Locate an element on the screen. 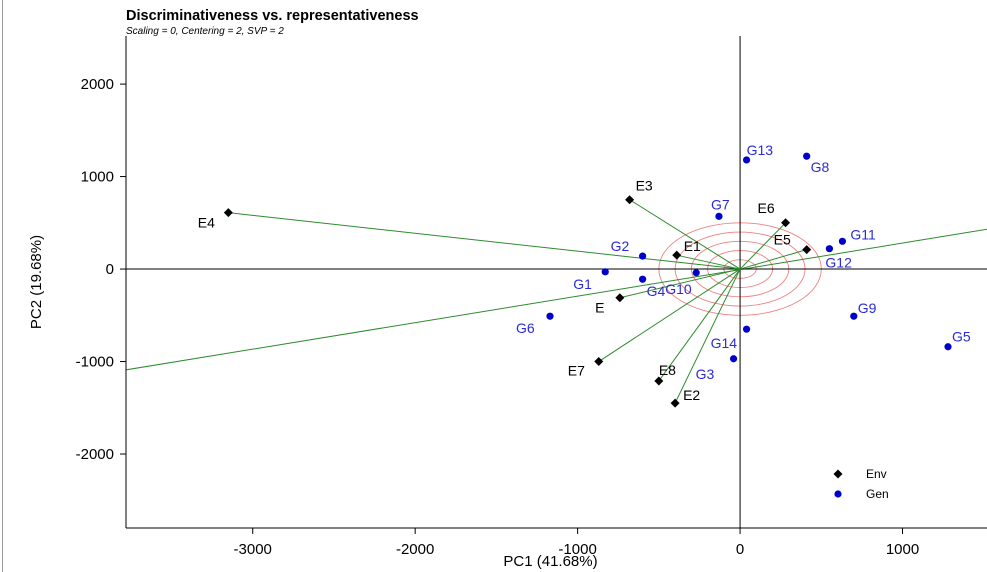 This screenshot has width=987, height=572. env-label-e1: E1 is located at coordinates (692, 246).